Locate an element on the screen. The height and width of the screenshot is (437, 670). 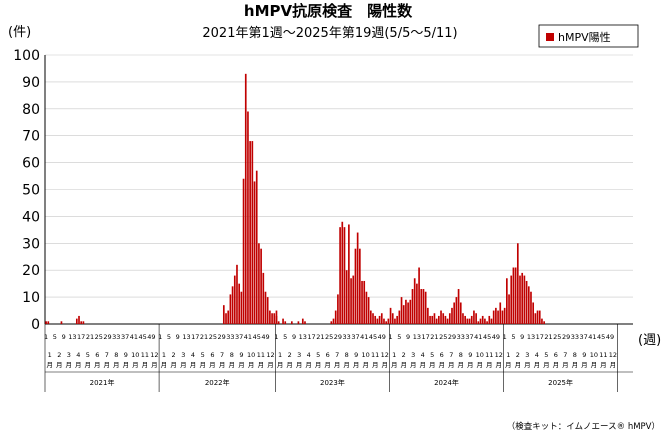
x-axis-unit: (週) is located at coordinates (649, 340).